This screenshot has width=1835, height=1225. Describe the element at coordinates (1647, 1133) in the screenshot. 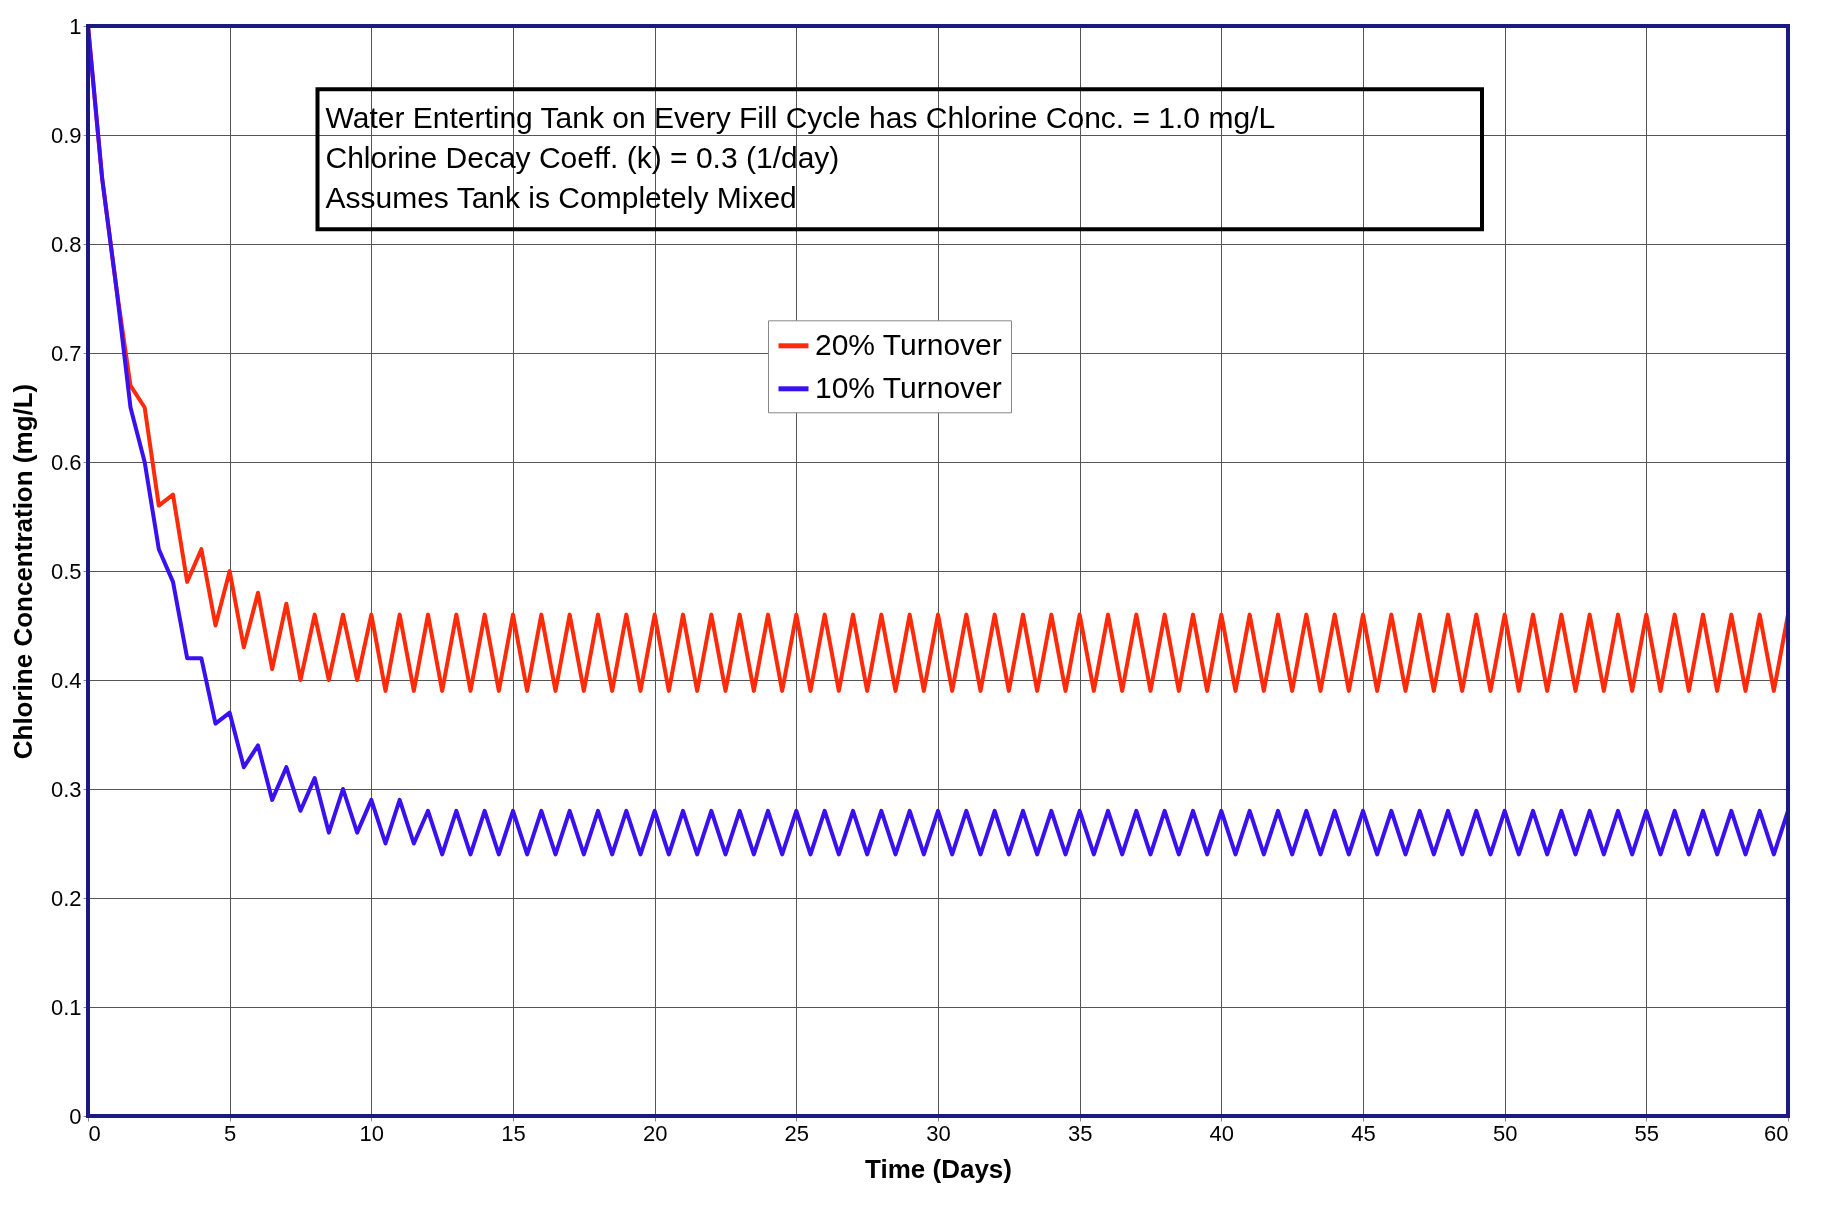

I see `x-tick-label: 55` at that location.